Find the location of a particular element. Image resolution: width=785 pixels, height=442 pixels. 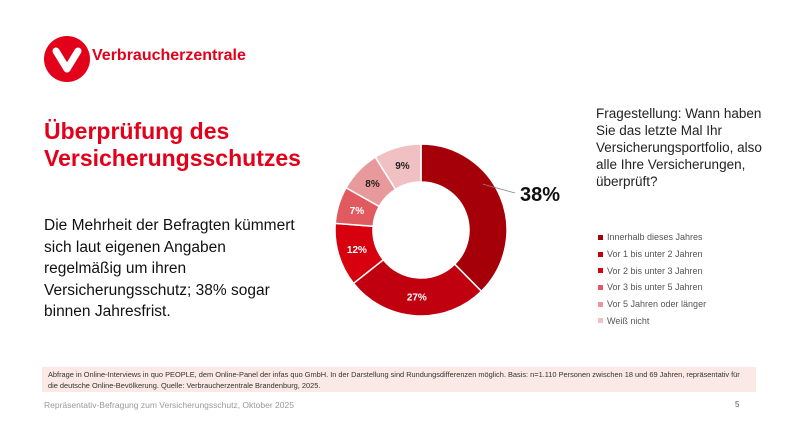

legend-item: Vor 5 Jahren oder länger is located at coordinates (652, 304).